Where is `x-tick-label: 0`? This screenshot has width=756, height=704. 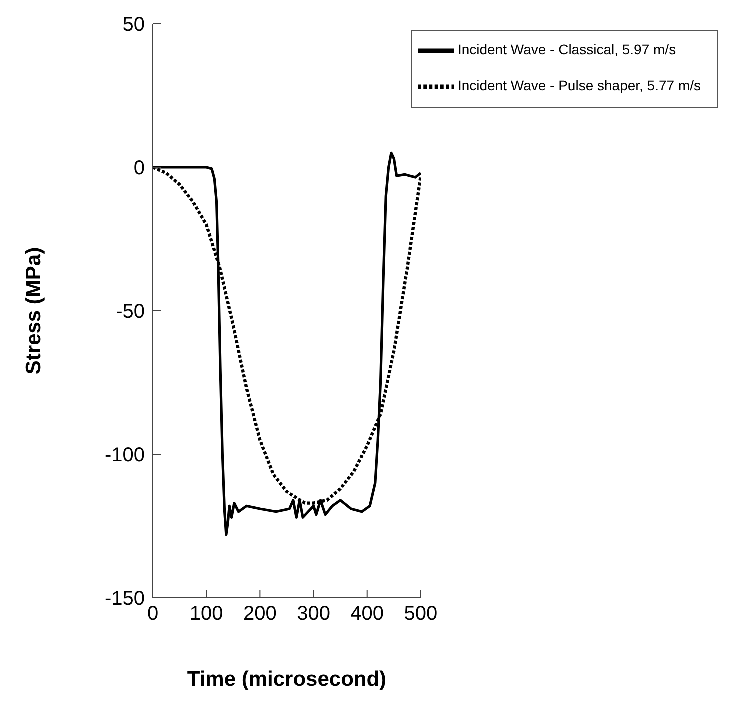 x-tick-label: 0 is located at coordinates (153, 614).